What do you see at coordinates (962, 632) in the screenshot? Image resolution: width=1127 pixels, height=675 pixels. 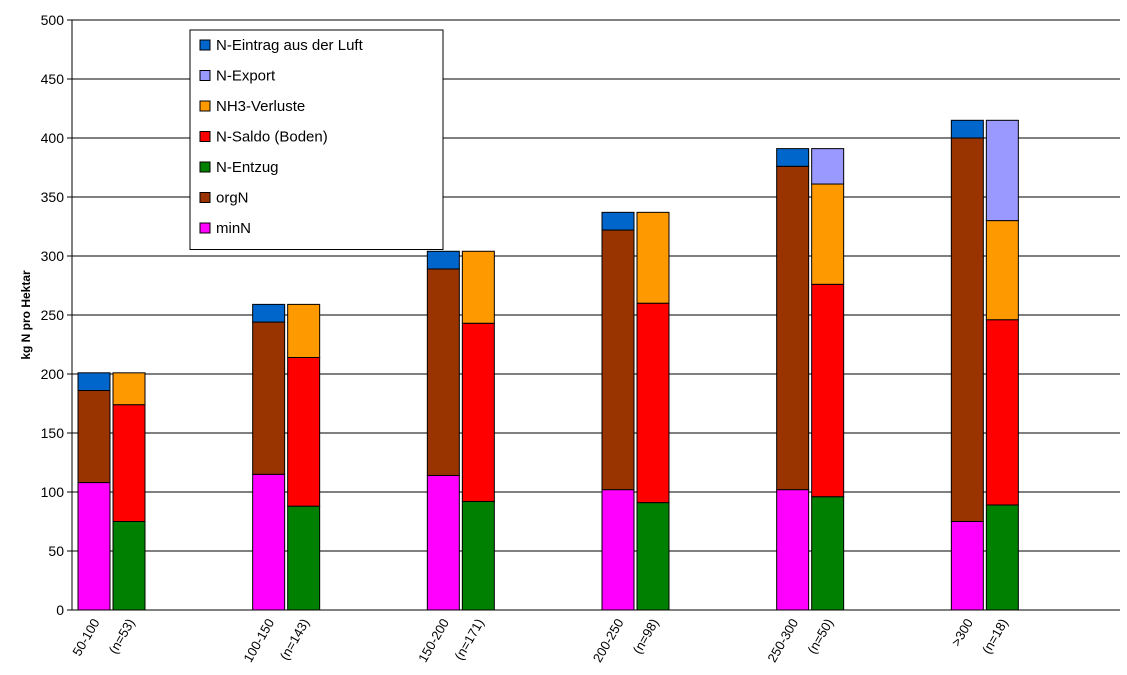 I see `x-tick-label: >300` at bounding box center [962, 632].